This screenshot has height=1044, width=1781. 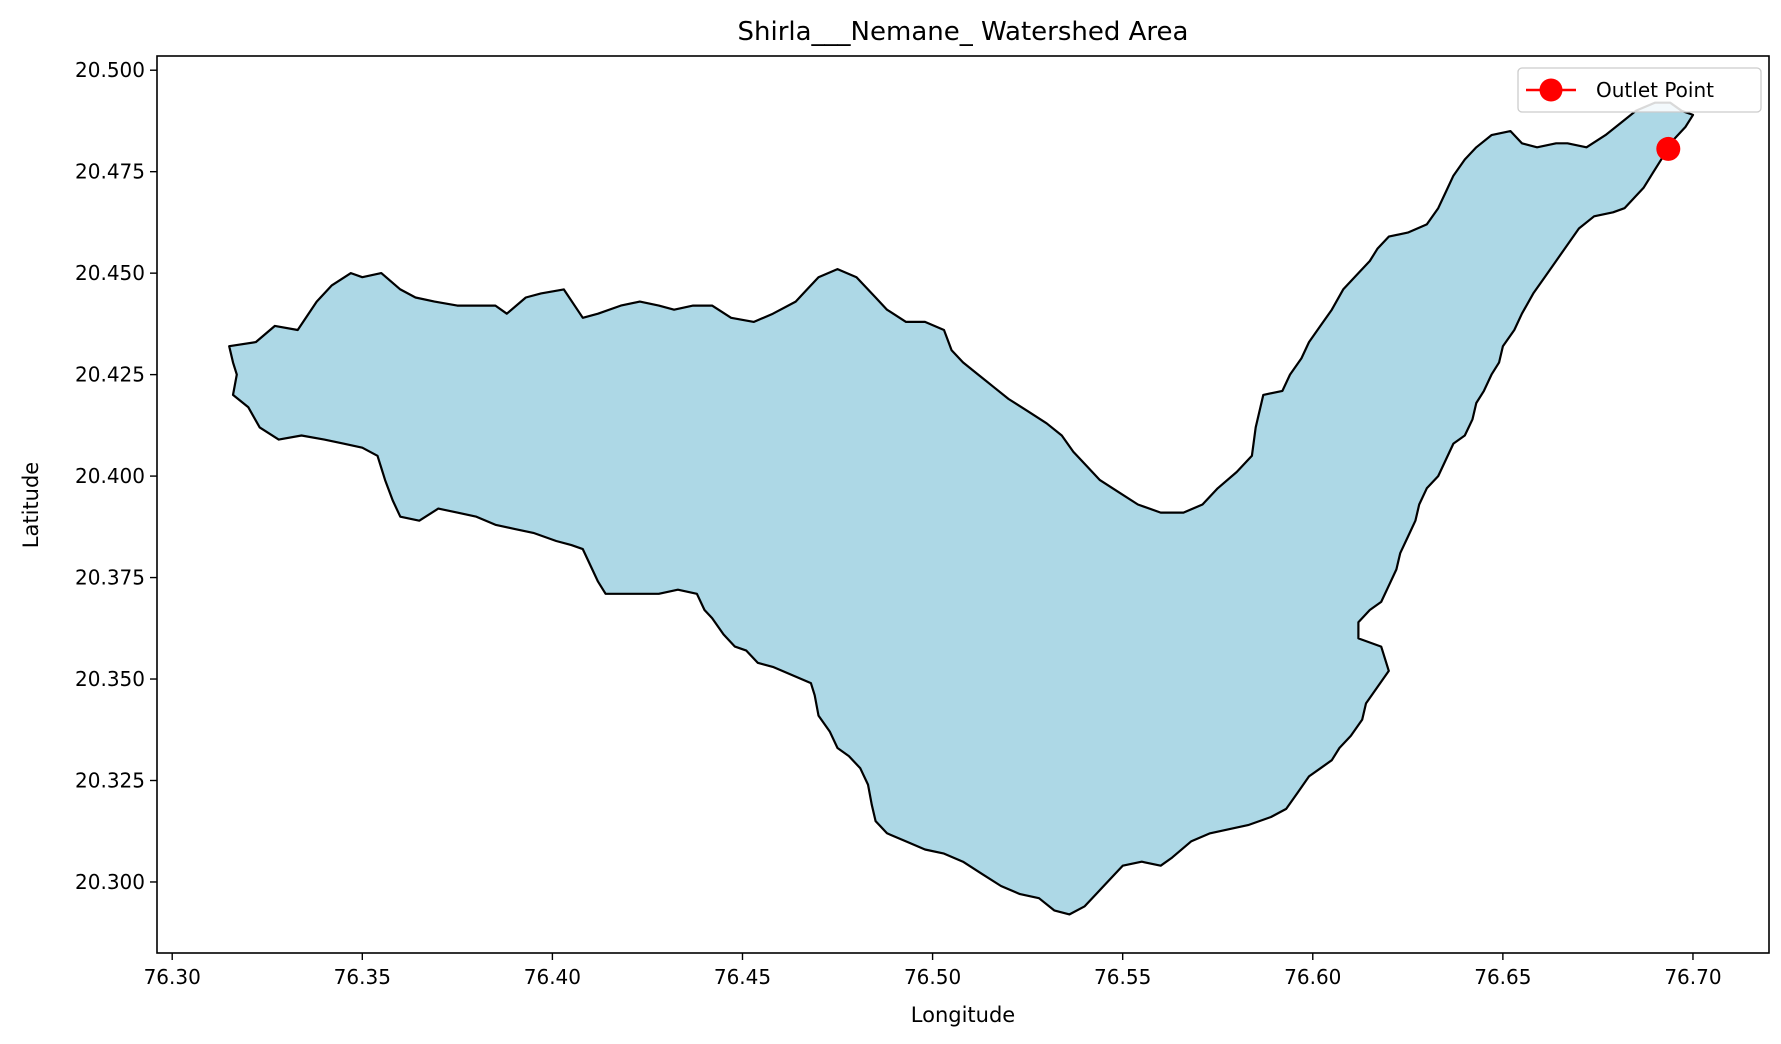 I want to click on x-tick-label: 76.35, so click(x=362, y=977).